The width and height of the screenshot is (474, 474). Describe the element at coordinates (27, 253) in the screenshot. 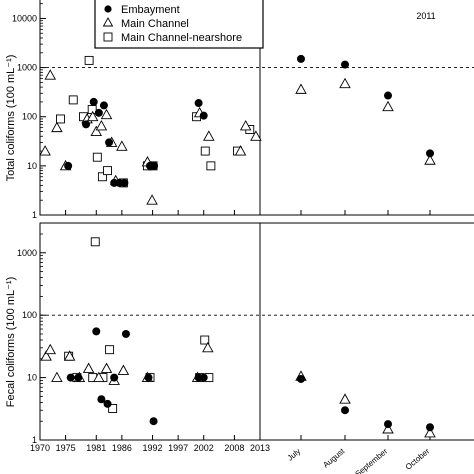

I see `fecal-ytick-label: 1000` at that location.